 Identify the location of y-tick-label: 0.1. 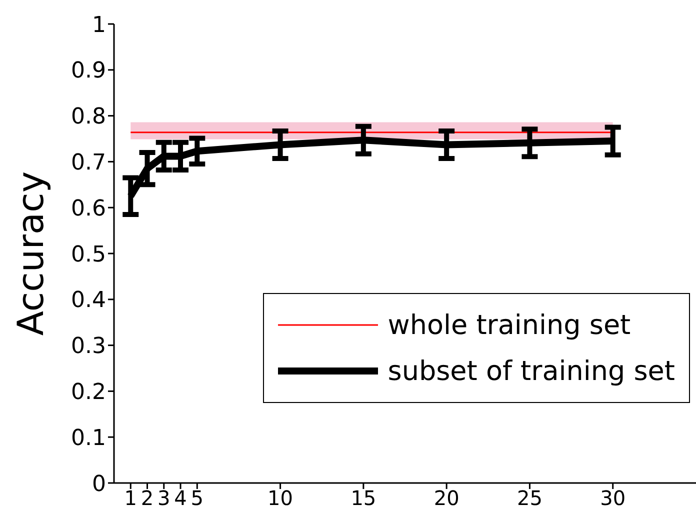
(88, 438).